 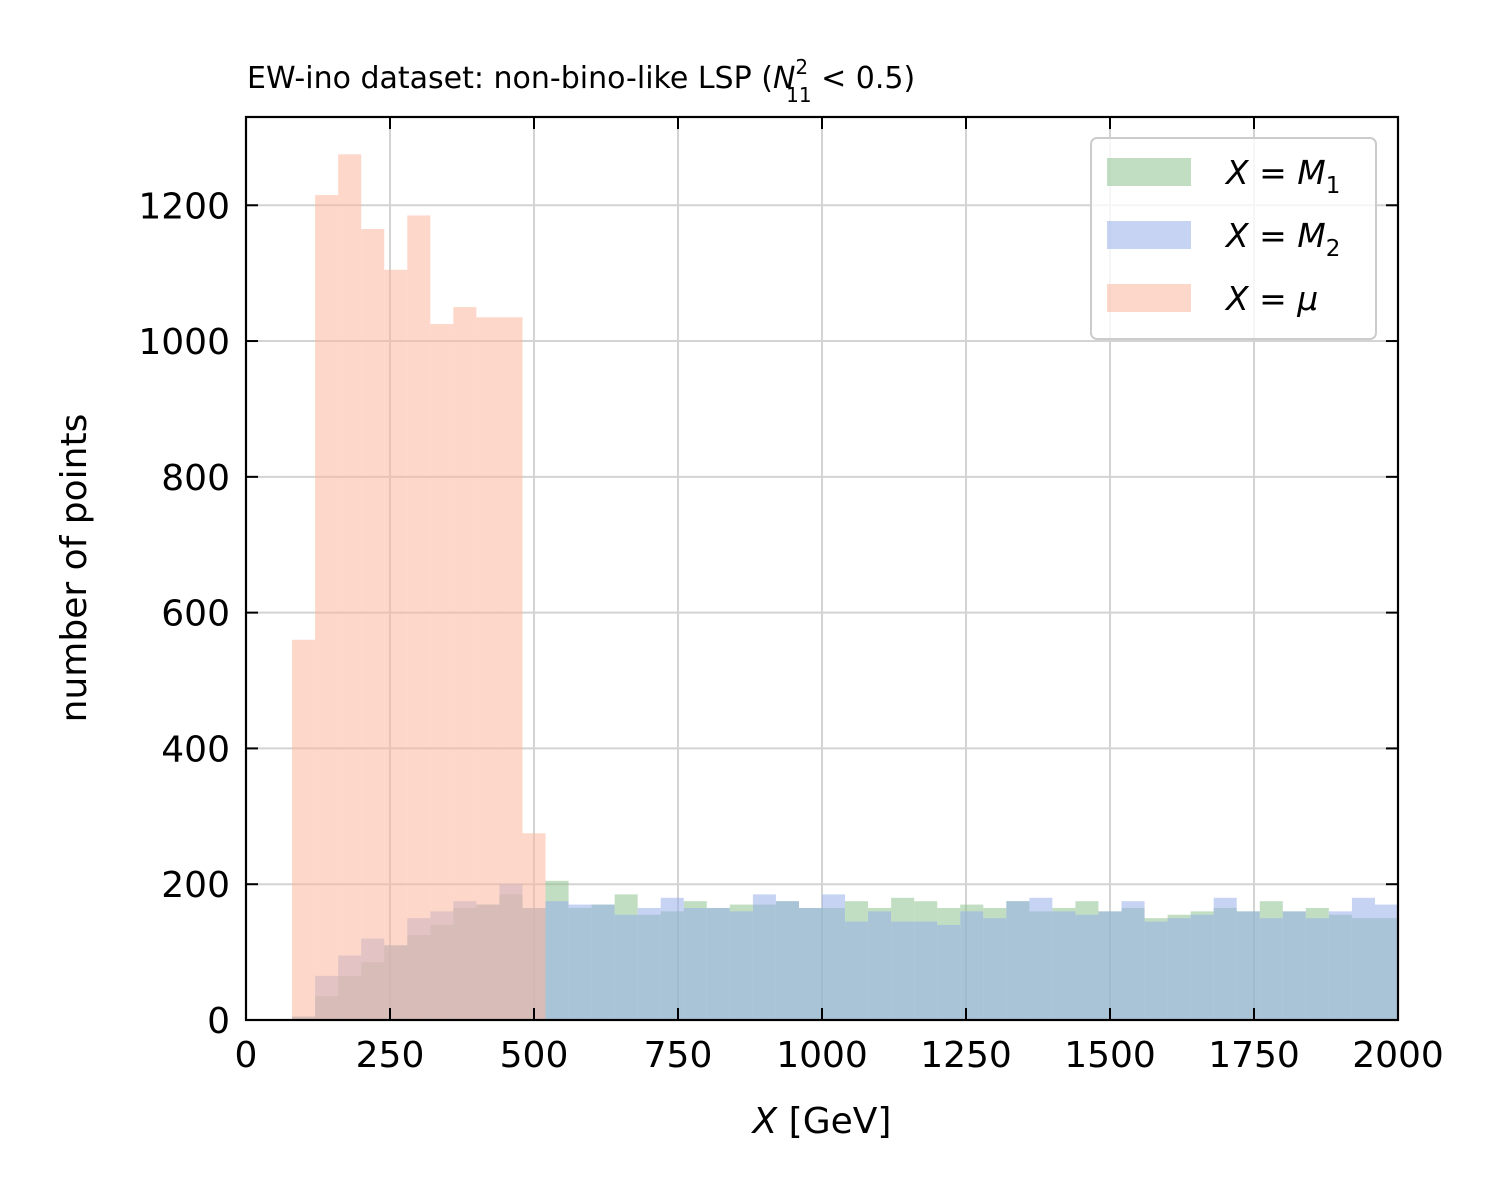 I want to click on x-tick-label: 1500, so click(x=1110, y=1055).